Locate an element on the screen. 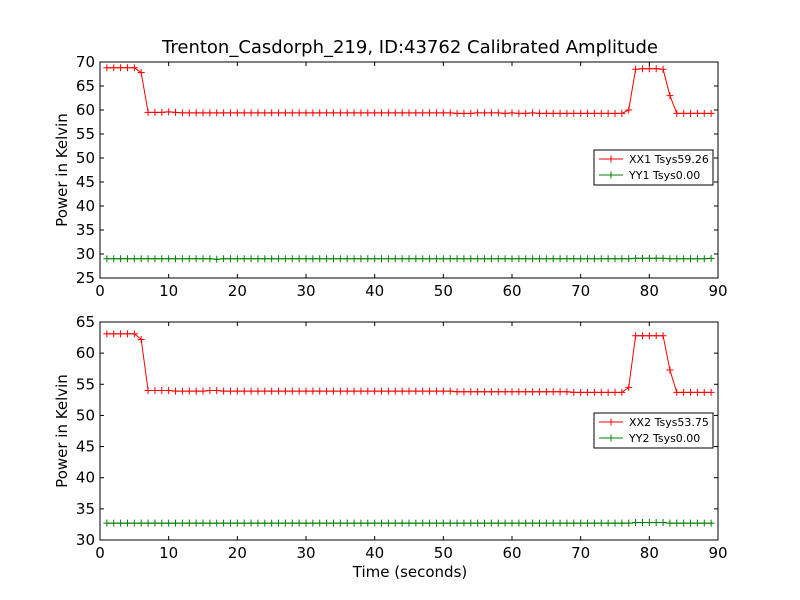 This screenshot has height=600, width=800. y-tick-label: 30 is located at coordinates (85, 254).